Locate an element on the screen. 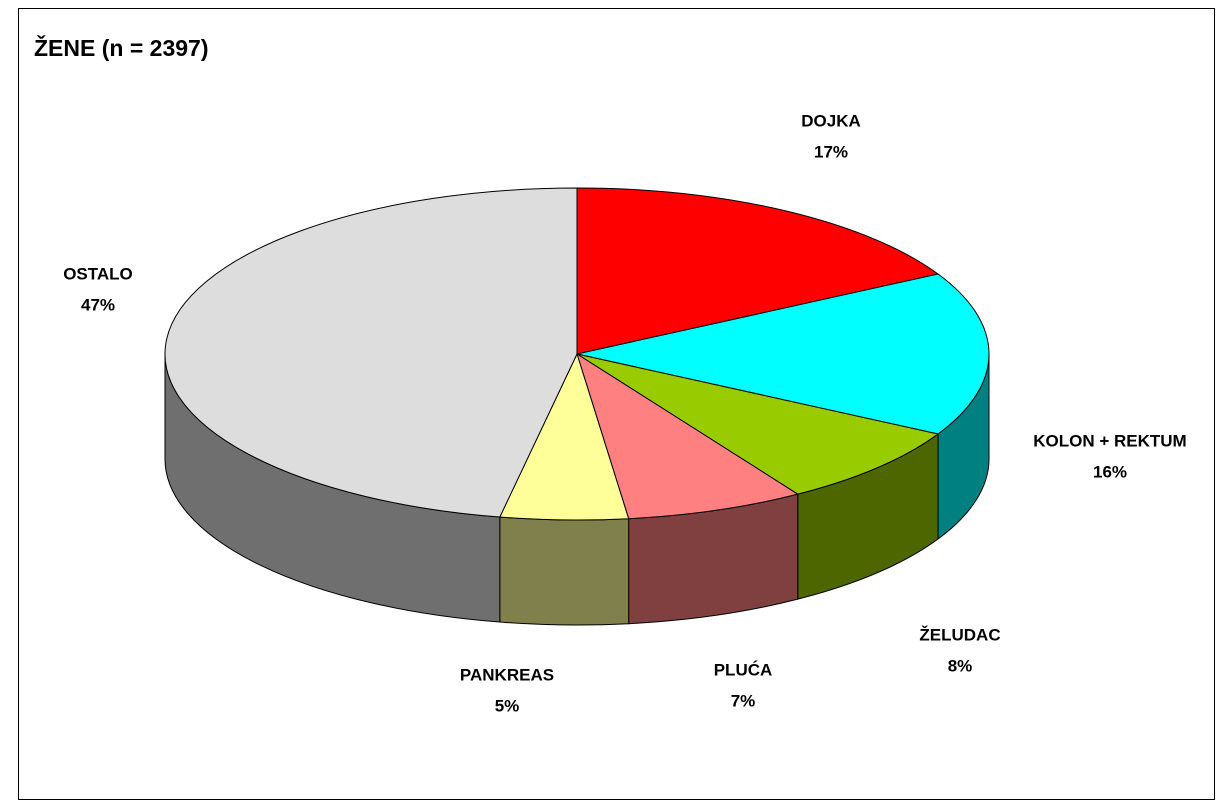  slice-value-label: 17% is located at coordinates (831, 151).